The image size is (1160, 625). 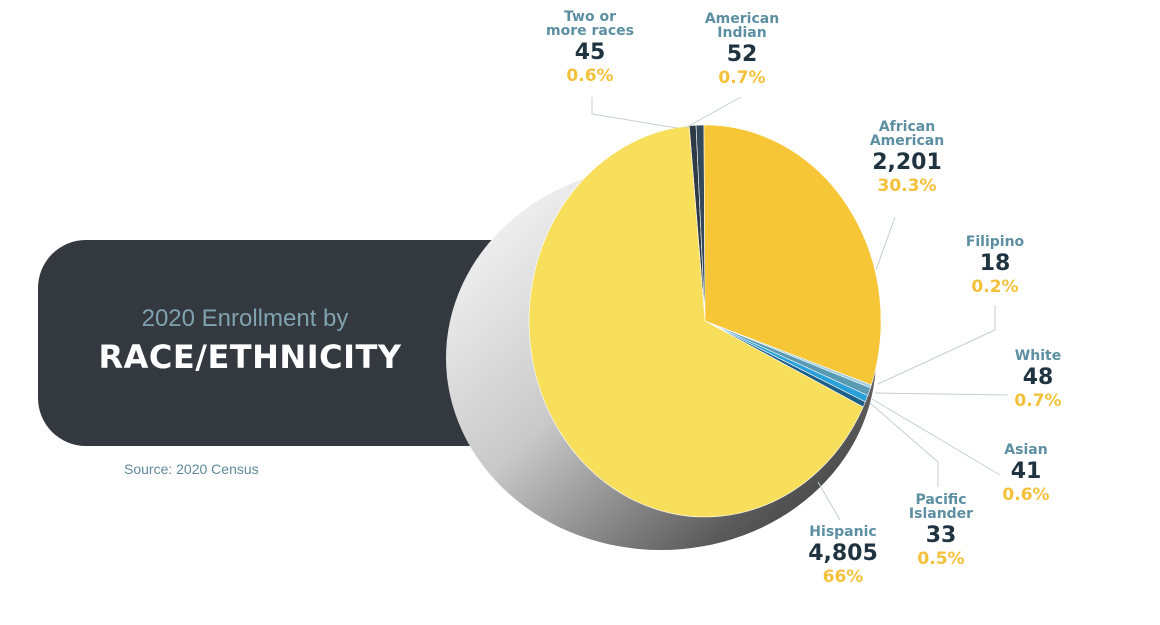 What do you see at coordinates (245, 318) in the screenshot?
I see `chart-subtitle: 2020 Enrollment by` at bounding box center [245, 318].